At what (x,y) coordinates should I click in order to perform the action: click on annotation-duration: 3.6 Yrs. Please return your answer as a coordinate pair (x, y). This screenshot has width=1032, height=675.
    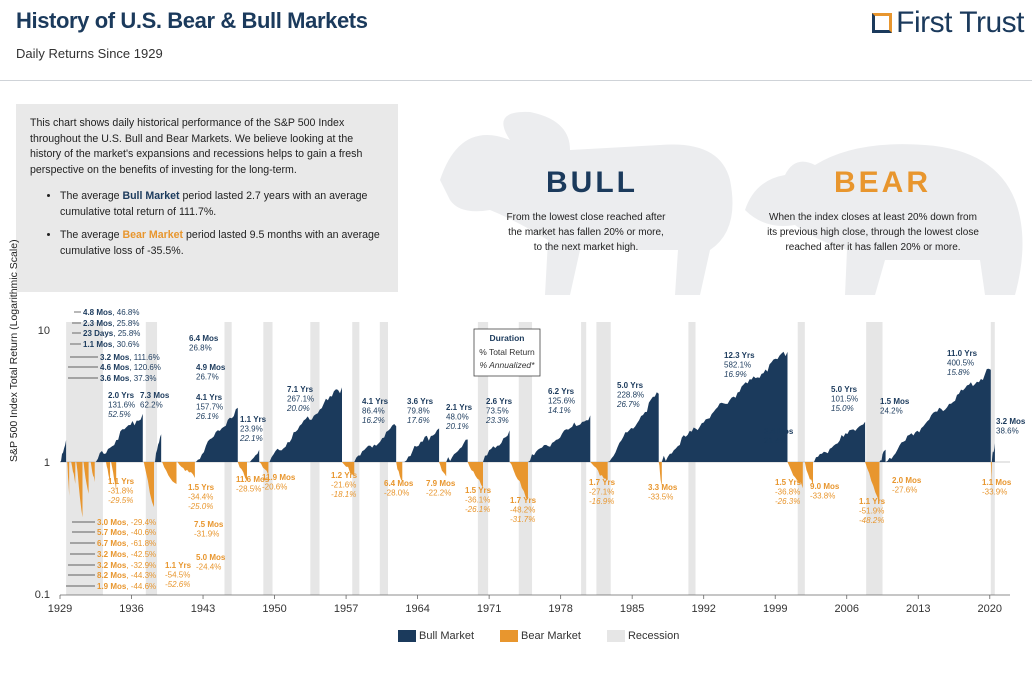
    Looking at the image, I should click on (420, 401).